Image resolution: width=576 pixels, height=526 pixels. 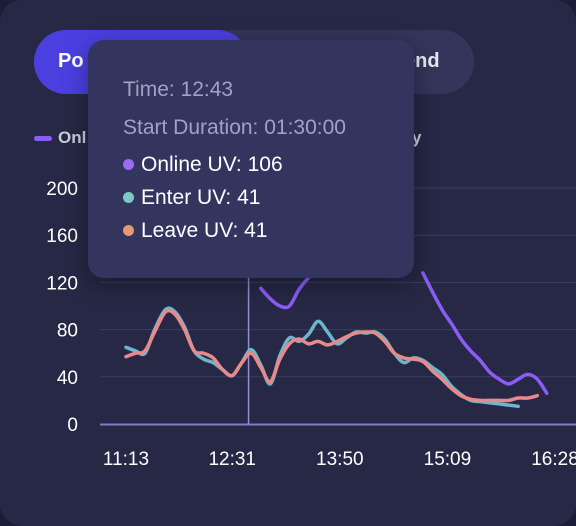 I want to click on y-tick-label-120: 120, so click(x=62, y=283).